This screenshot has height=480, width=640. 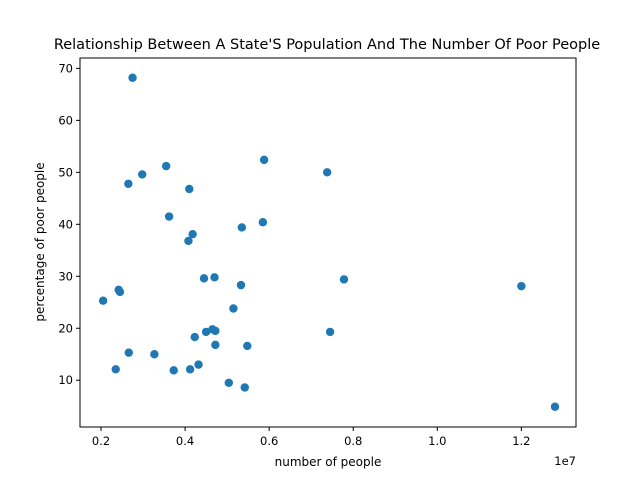 What do you see at coordinates (328, 462) in the screenshot?
I see `x-axis-label: number of people` at bounding box center [328, 462].